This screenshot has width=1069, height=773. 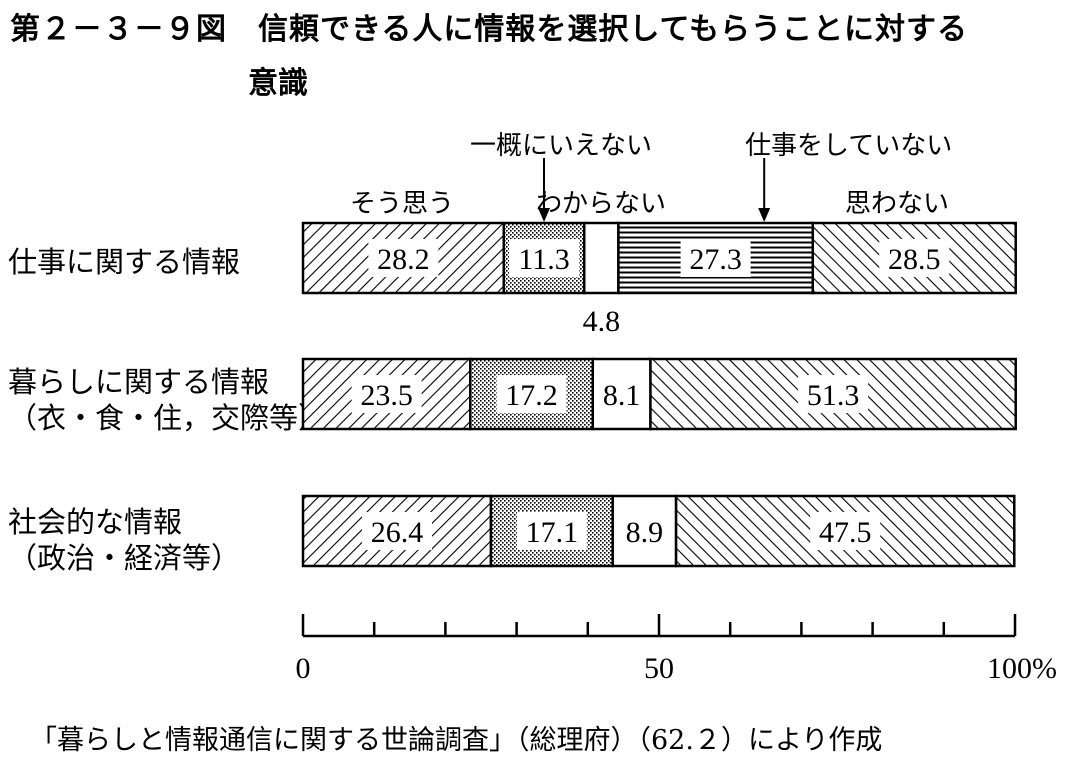 I want to click on data-label-bg-r2-s0, so click(x=396, y=531).